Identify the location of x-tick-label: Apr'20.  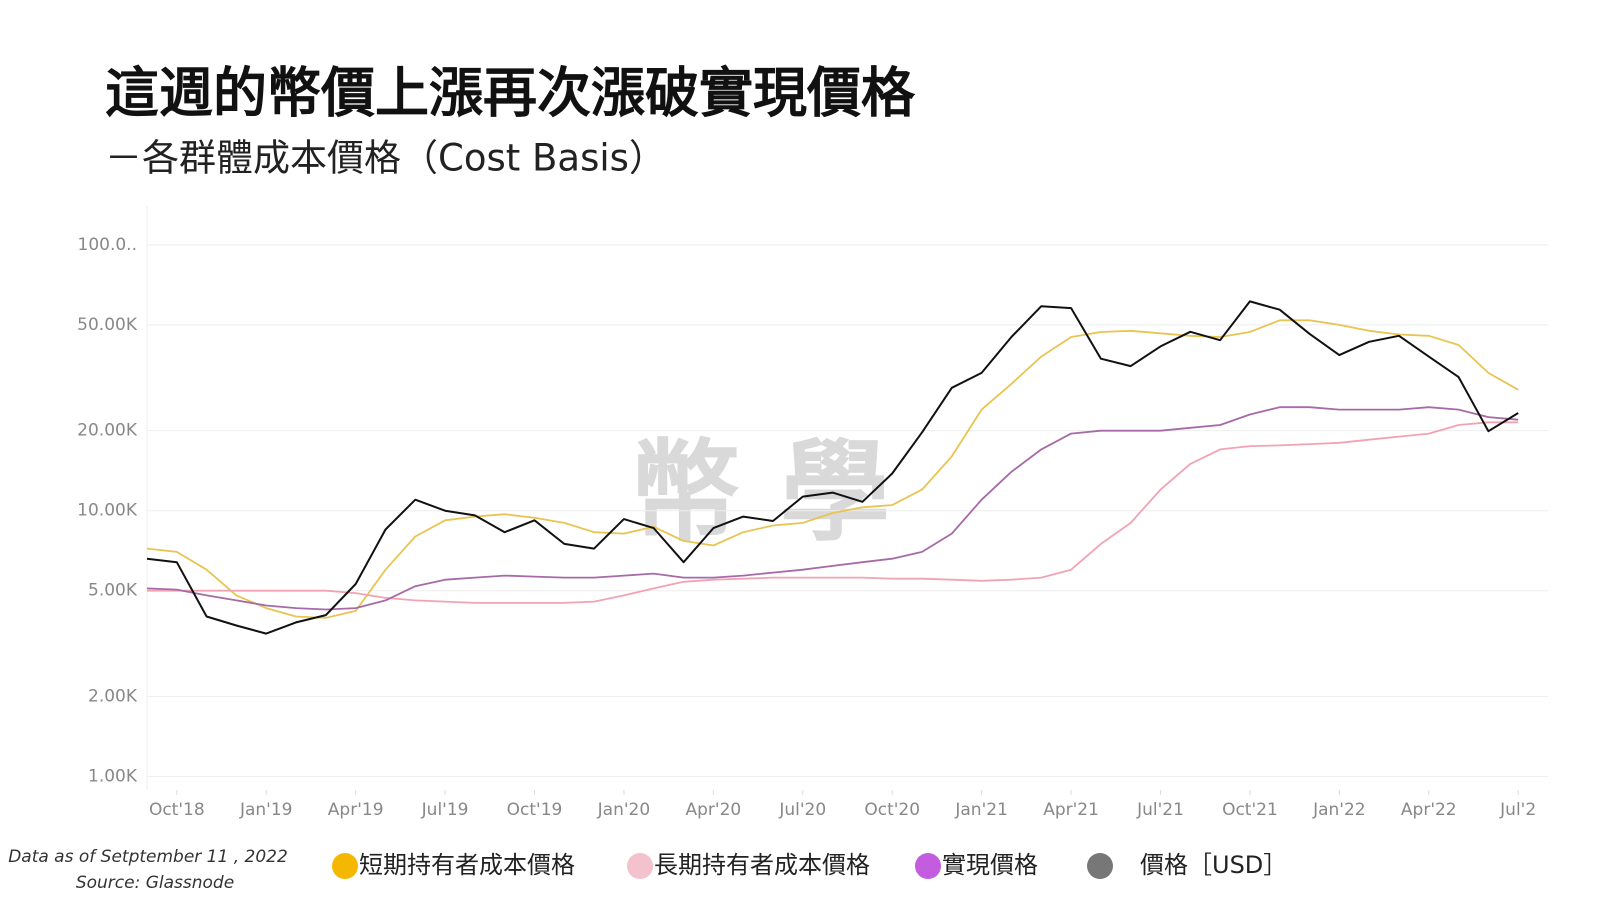
(714, 810).